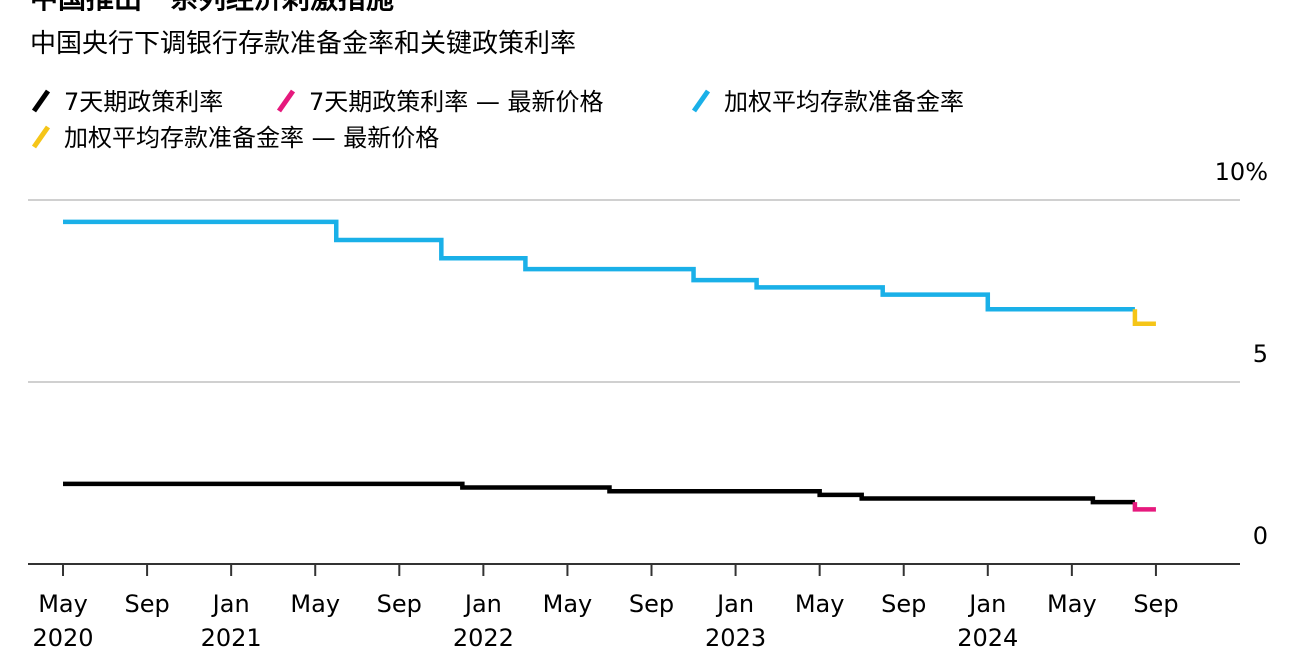 This screenshot has width=1296, height=652. I want to click on chart-title: 中国推出一系列经济刺激措施, so click(212, 7).